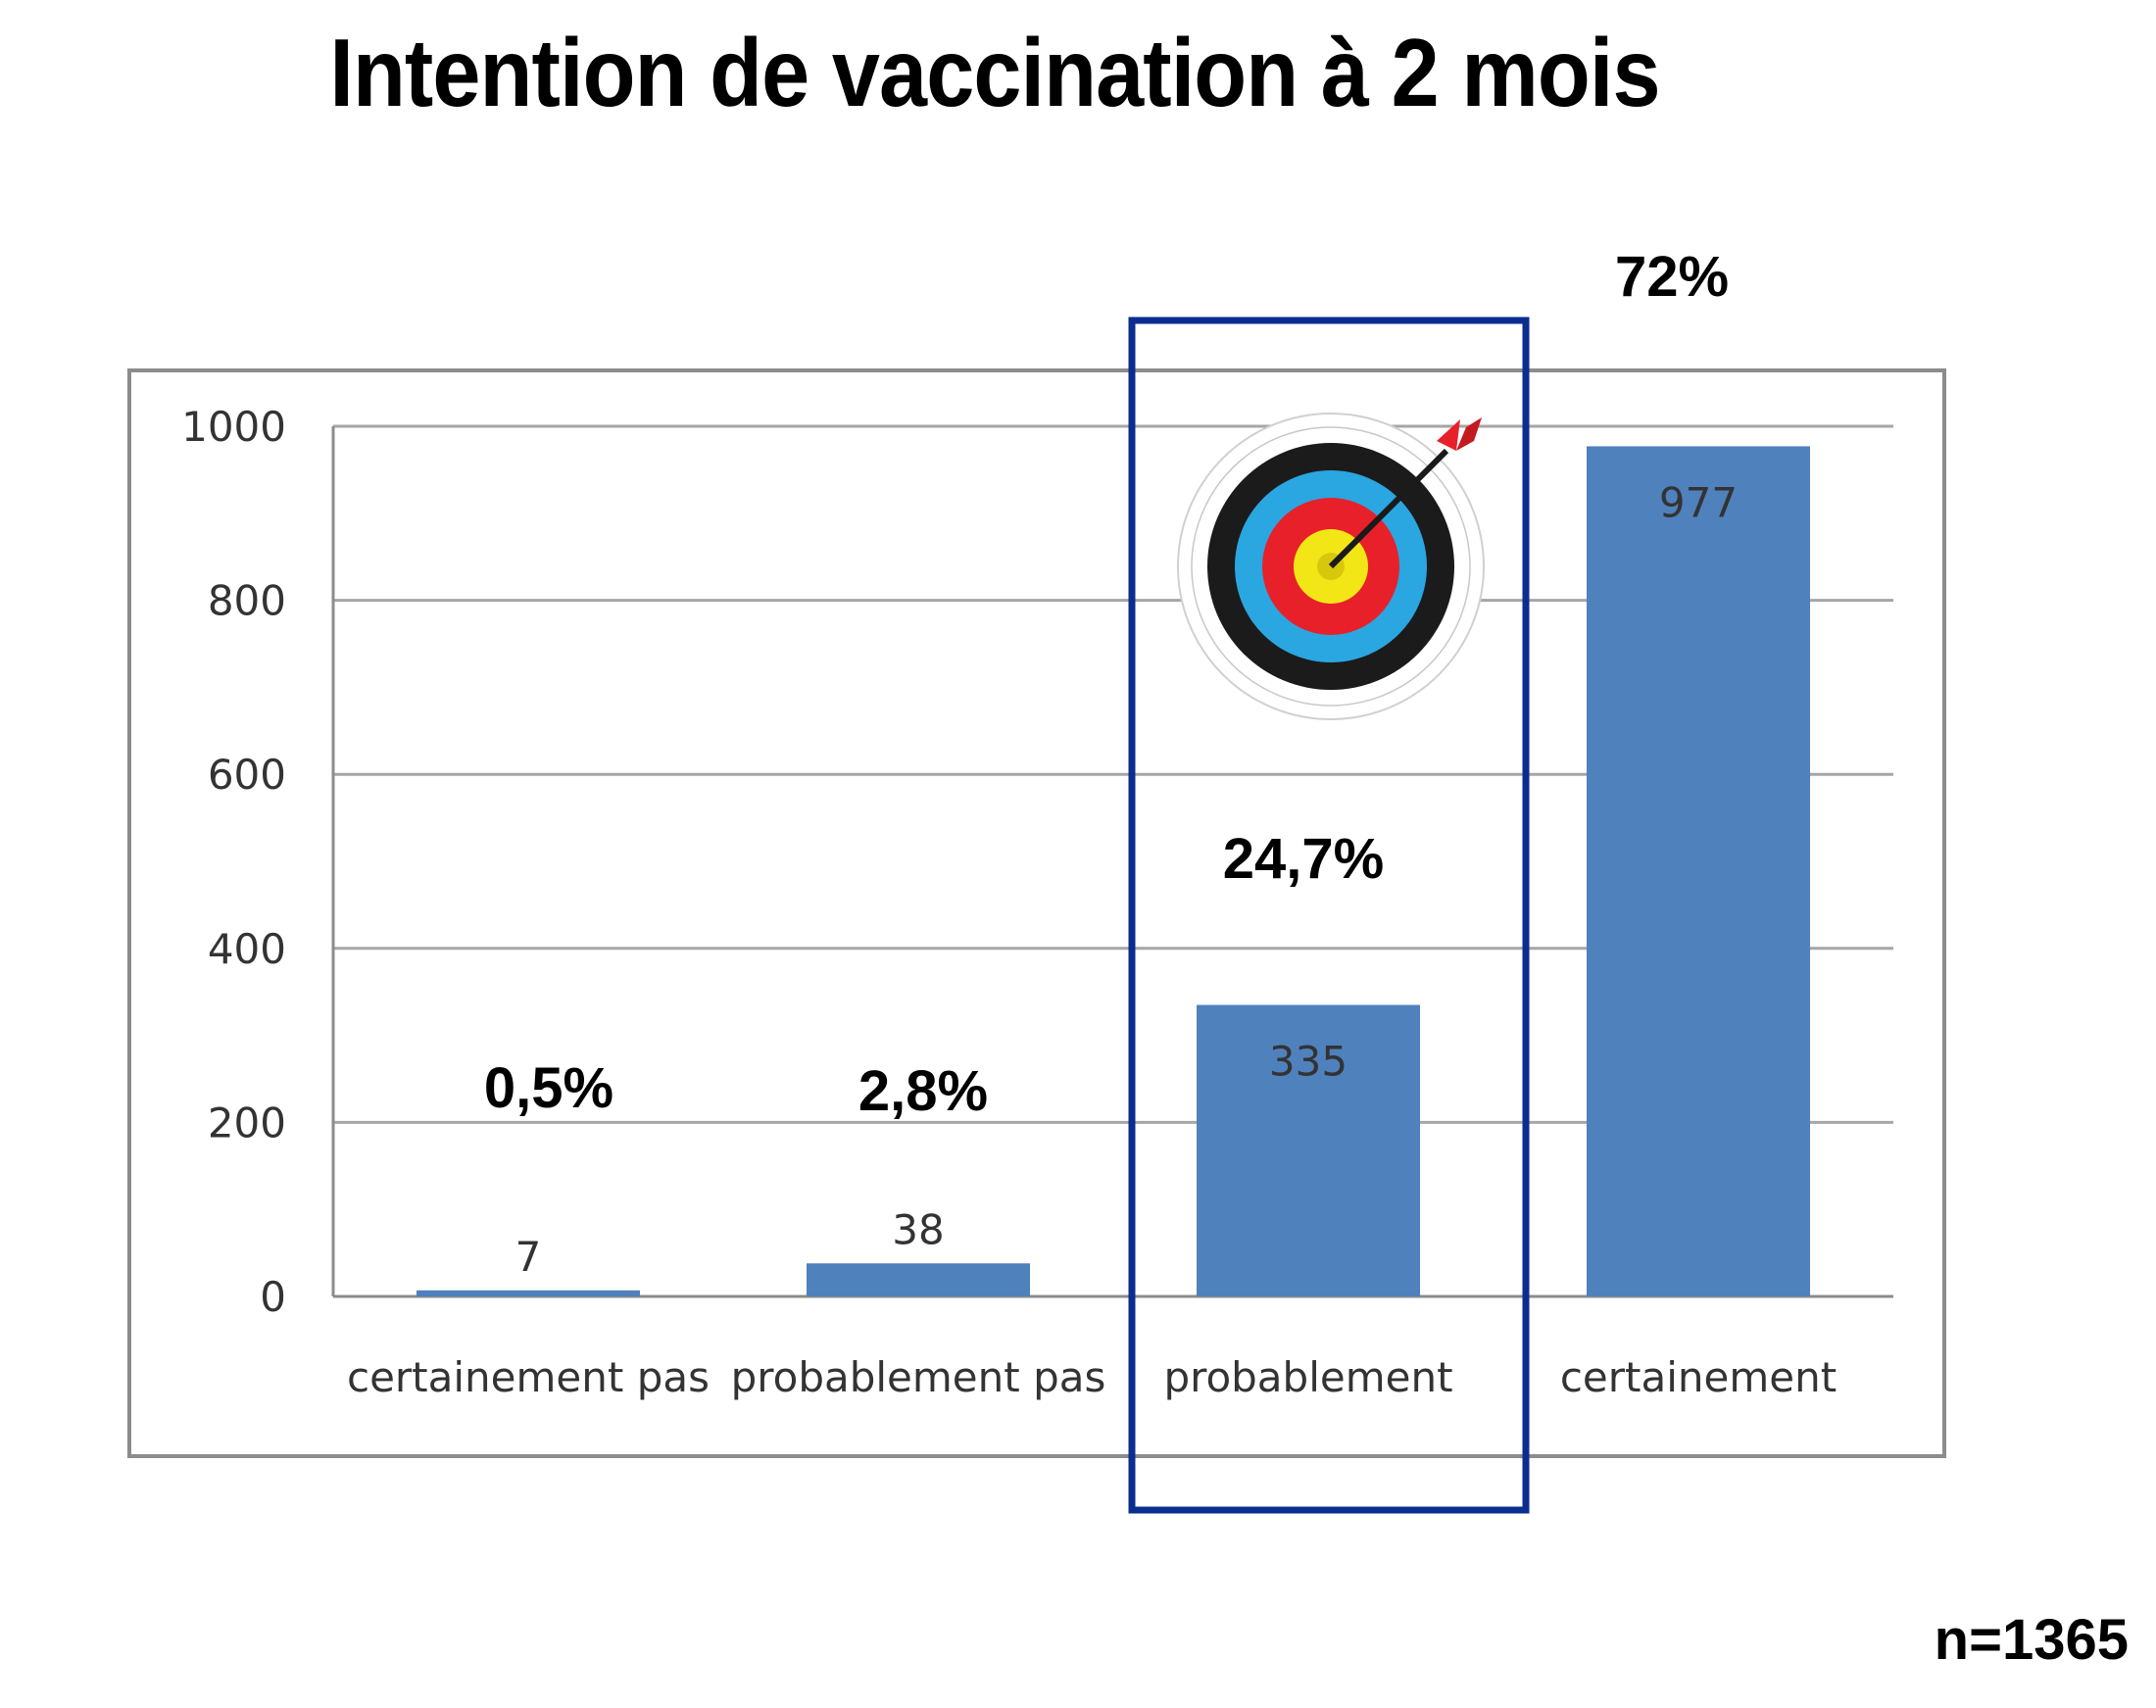 This screenshot has height=1708, width=2156. Describe the element at coordinates (1329, 915) in the screenshot. I see `highlight-box` at that location.